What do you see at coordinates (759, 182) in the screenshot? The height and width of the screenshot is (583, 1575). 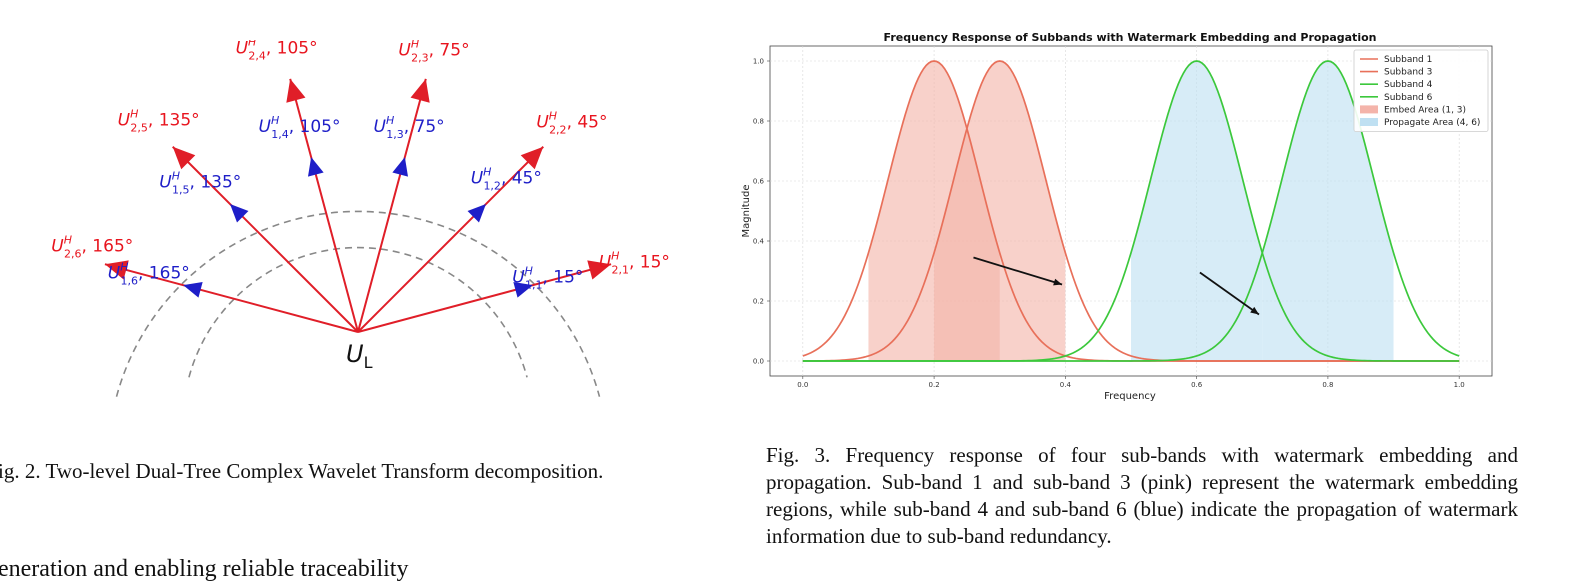 I see `y-tick-label: 0.6` at bounding box center [759, 182].